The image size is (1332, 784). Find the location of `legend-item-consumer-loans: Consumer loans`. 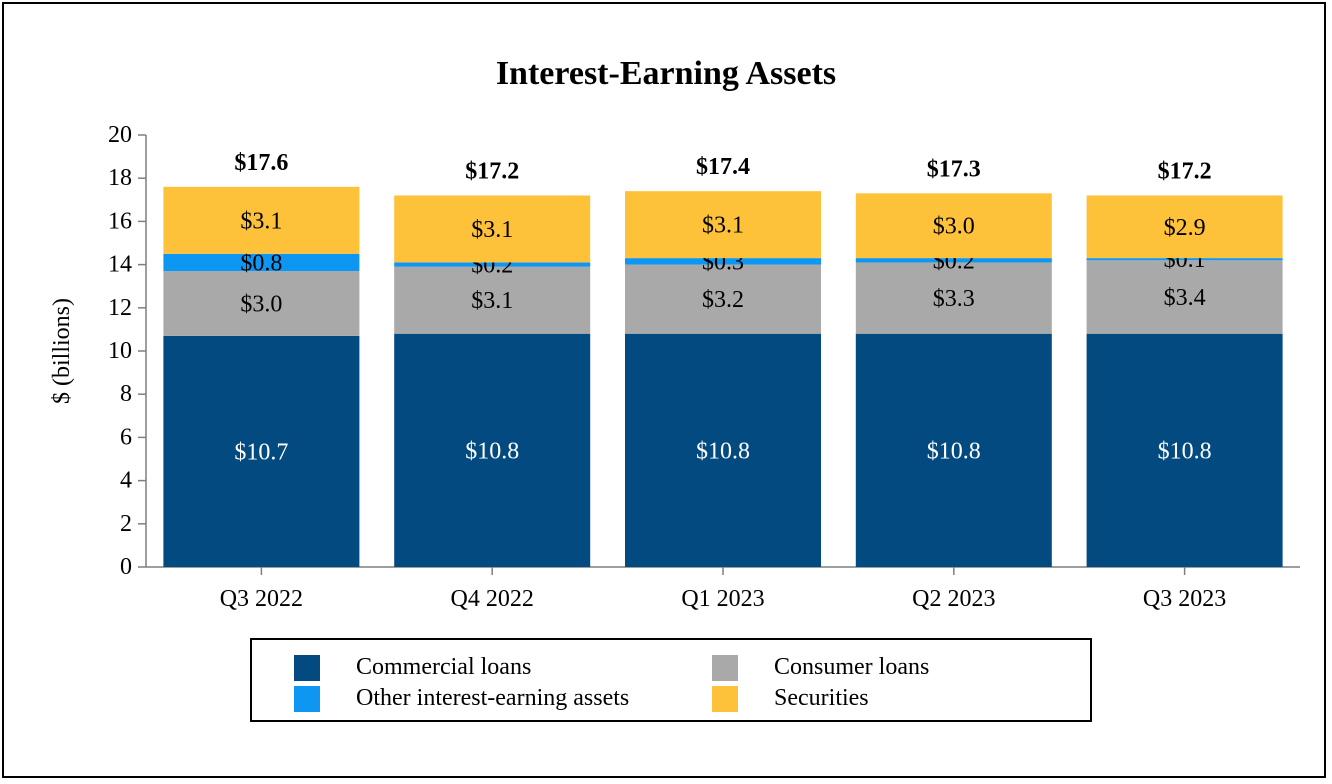

legend-item-consumer-loans: Consumer loans is located at coordinates (820, 667).